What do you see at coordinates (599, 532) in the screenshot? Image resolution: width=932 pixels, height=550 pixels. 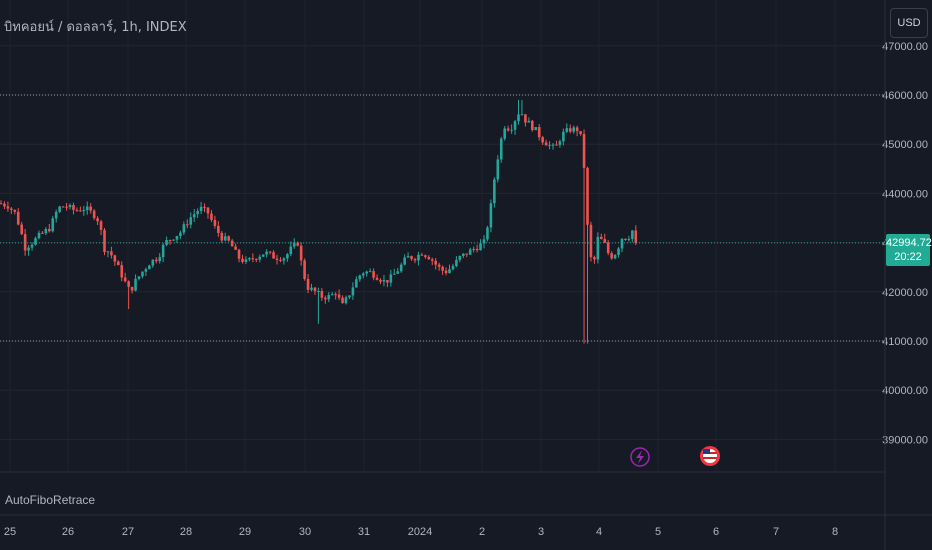 I see `time-tick-label: 4` at bounding box center [599, 532].